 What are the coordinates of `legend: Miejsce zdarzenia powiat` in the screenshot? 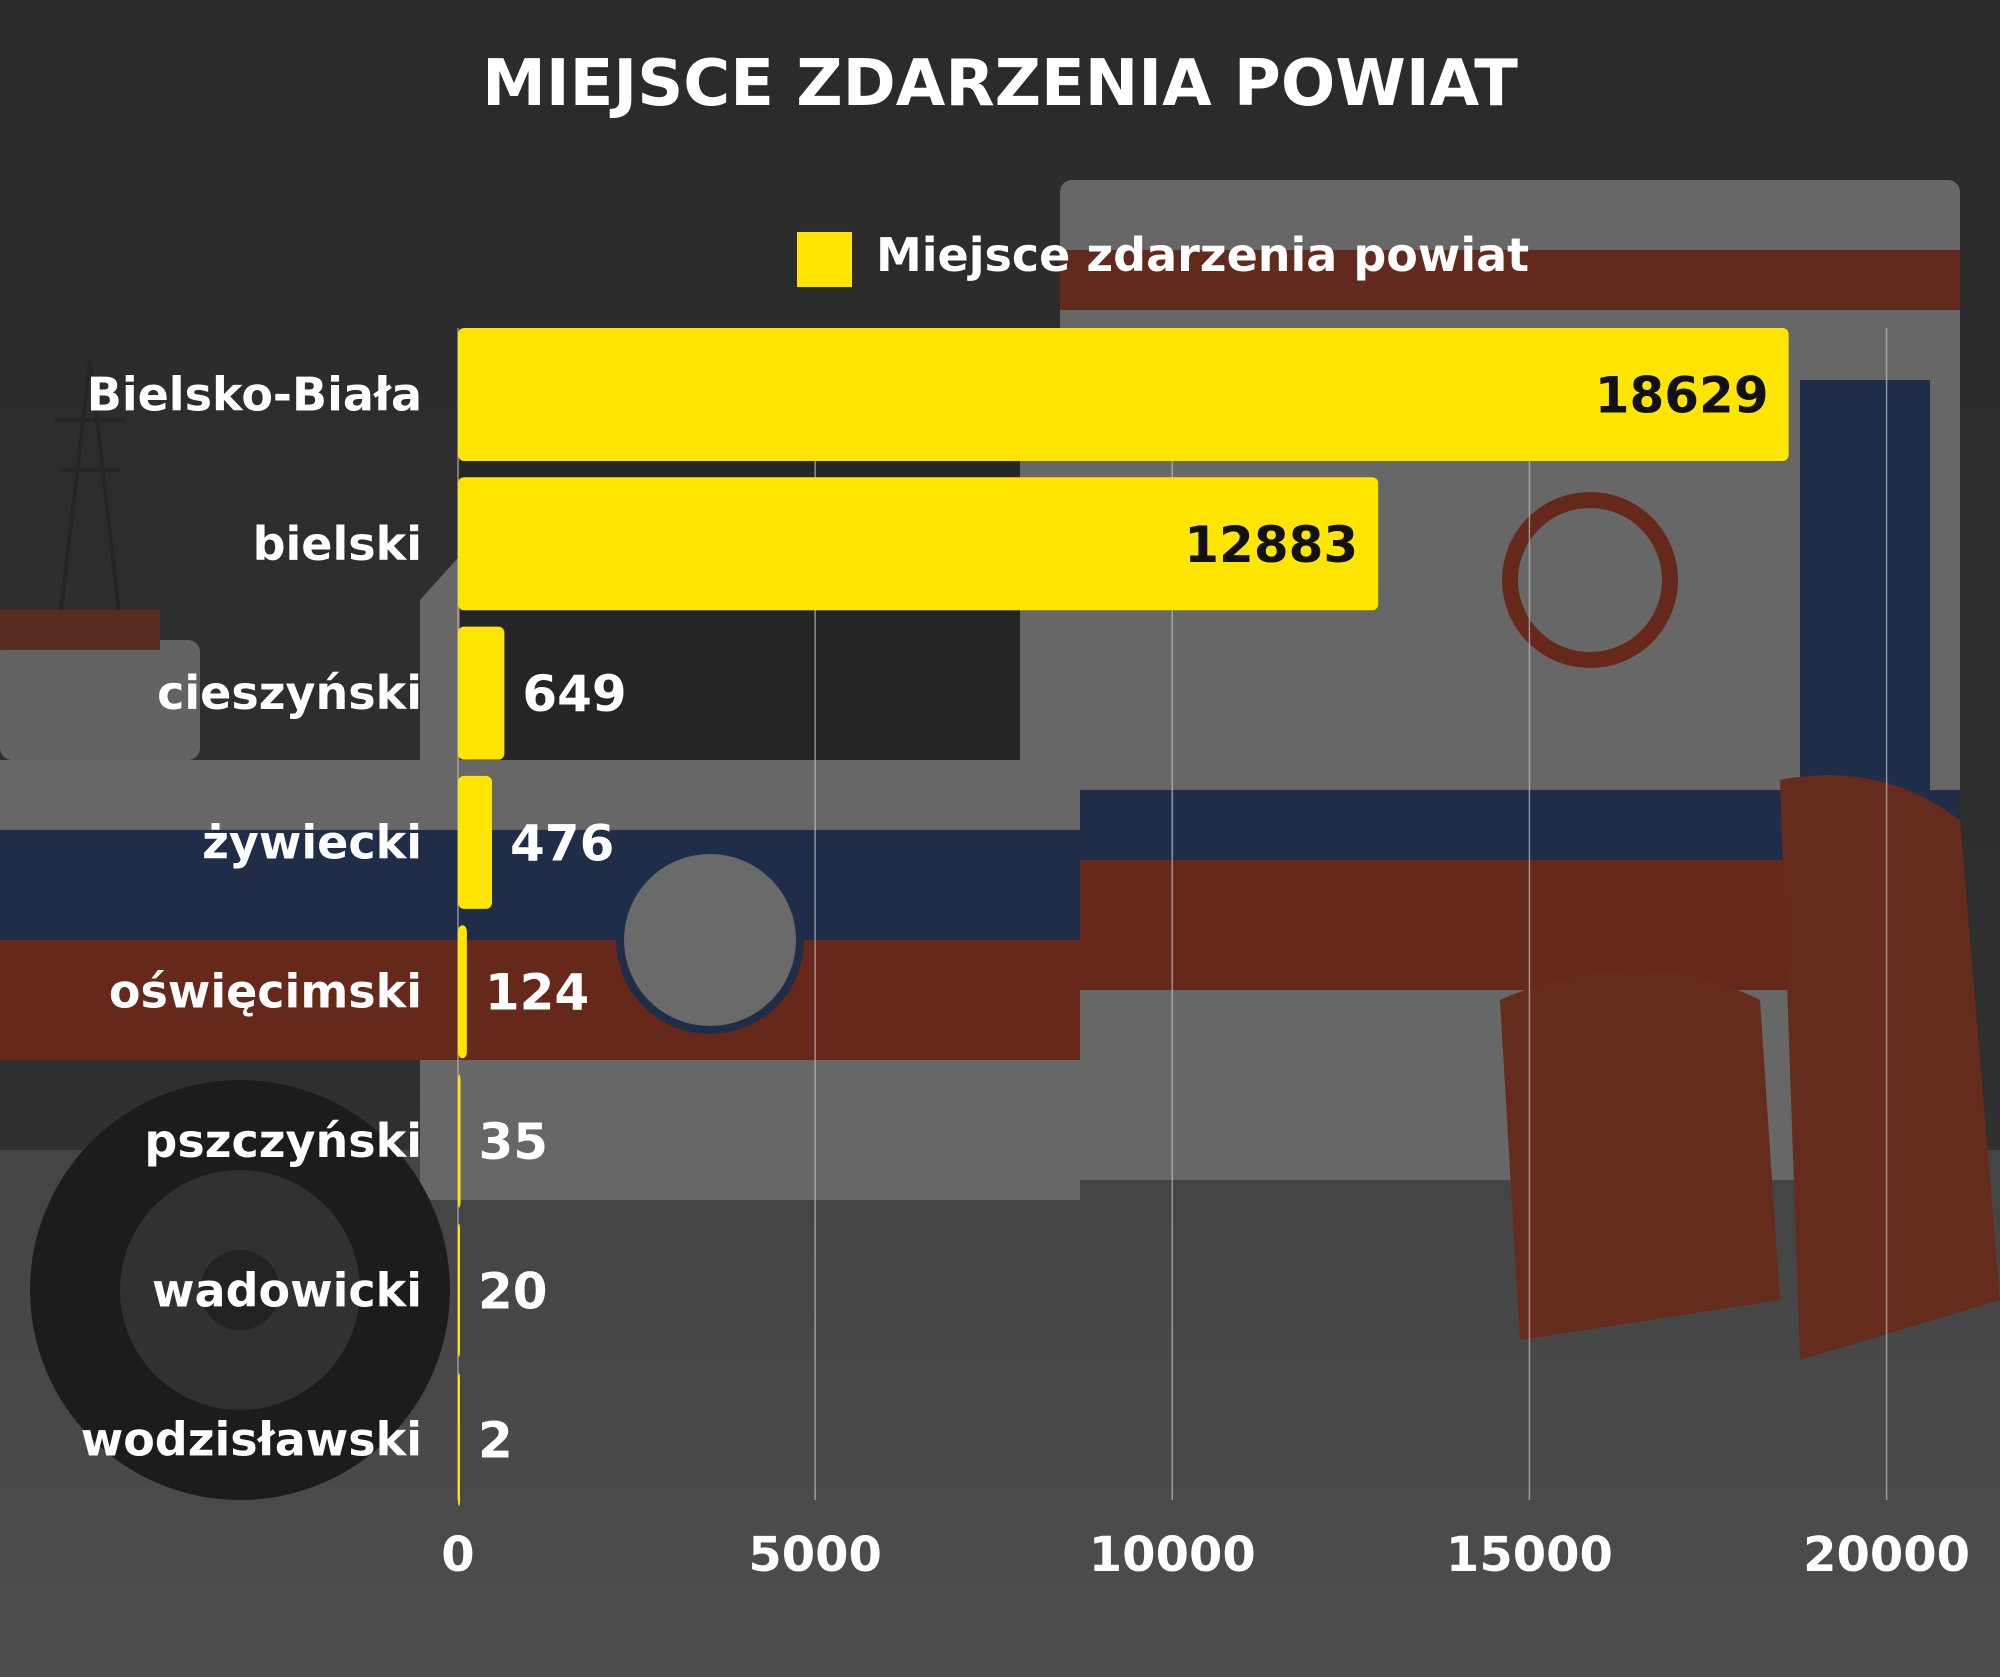 It's located at (1163, 257).